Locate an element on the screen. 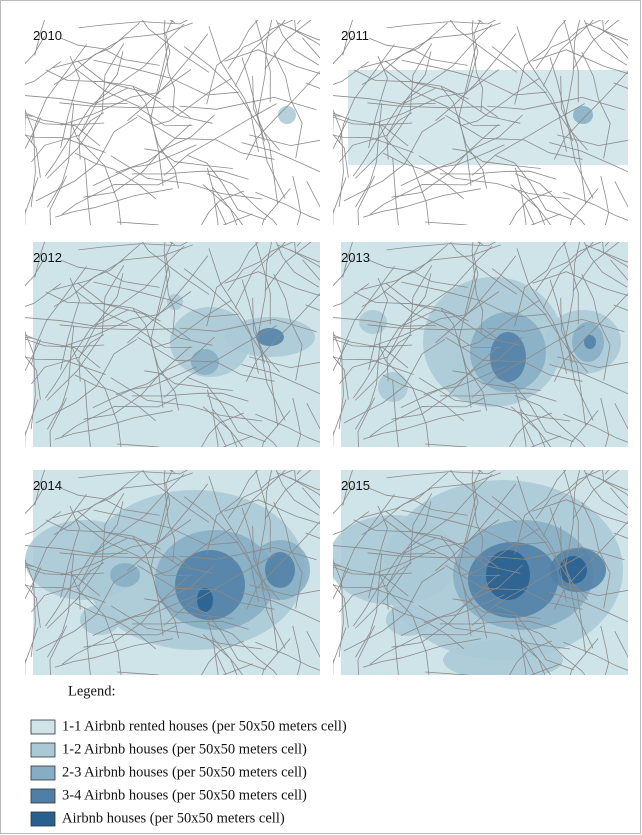 The height and width of the screenshot is (835, 642). map-panel: 2010 is located at coordinates (172, 122).